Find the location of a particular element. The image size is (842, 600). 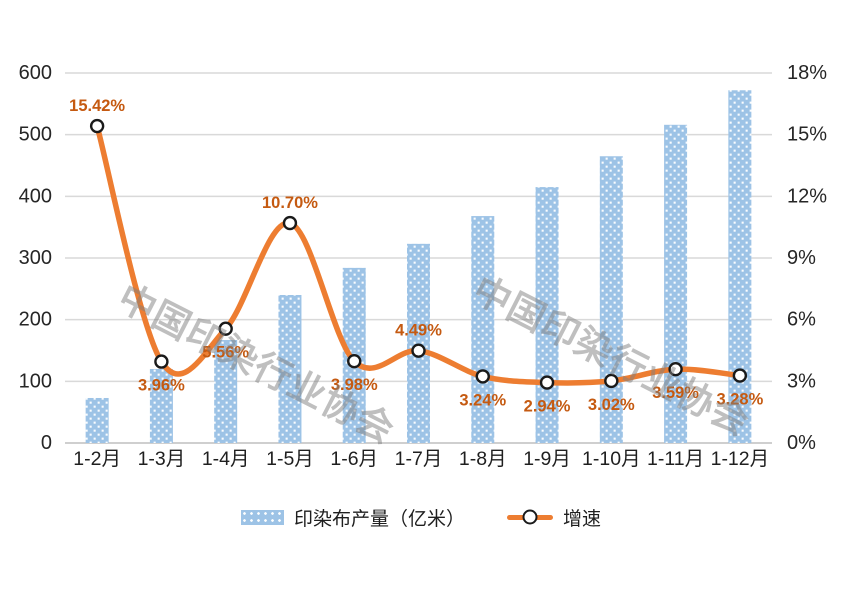

growth-data-label: 3.98% is located at coordinates (354, 385).